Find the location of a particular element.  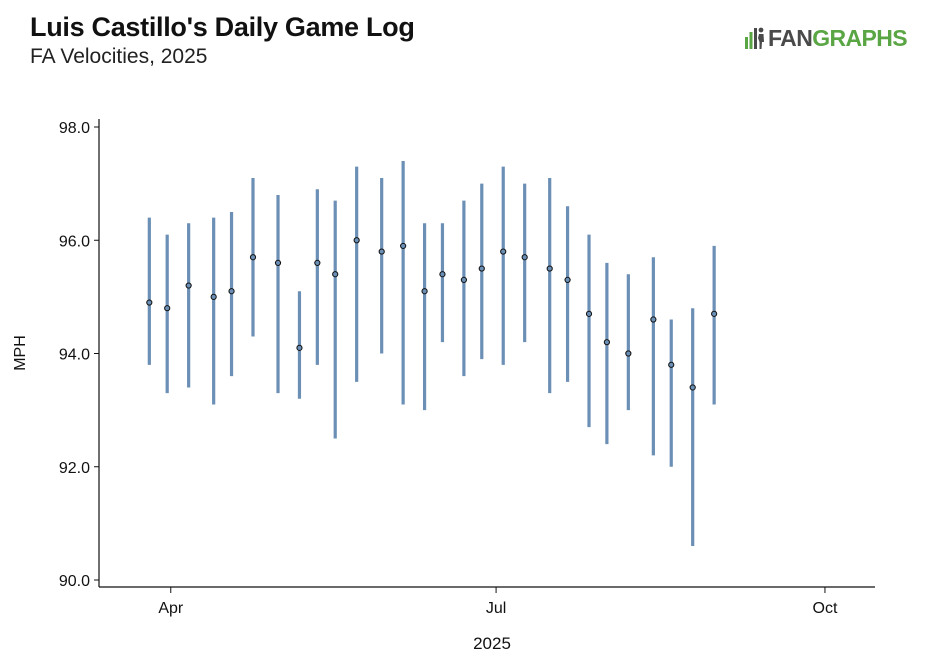

y-tick-label: 94.0 is located at coordinates (74, 355).